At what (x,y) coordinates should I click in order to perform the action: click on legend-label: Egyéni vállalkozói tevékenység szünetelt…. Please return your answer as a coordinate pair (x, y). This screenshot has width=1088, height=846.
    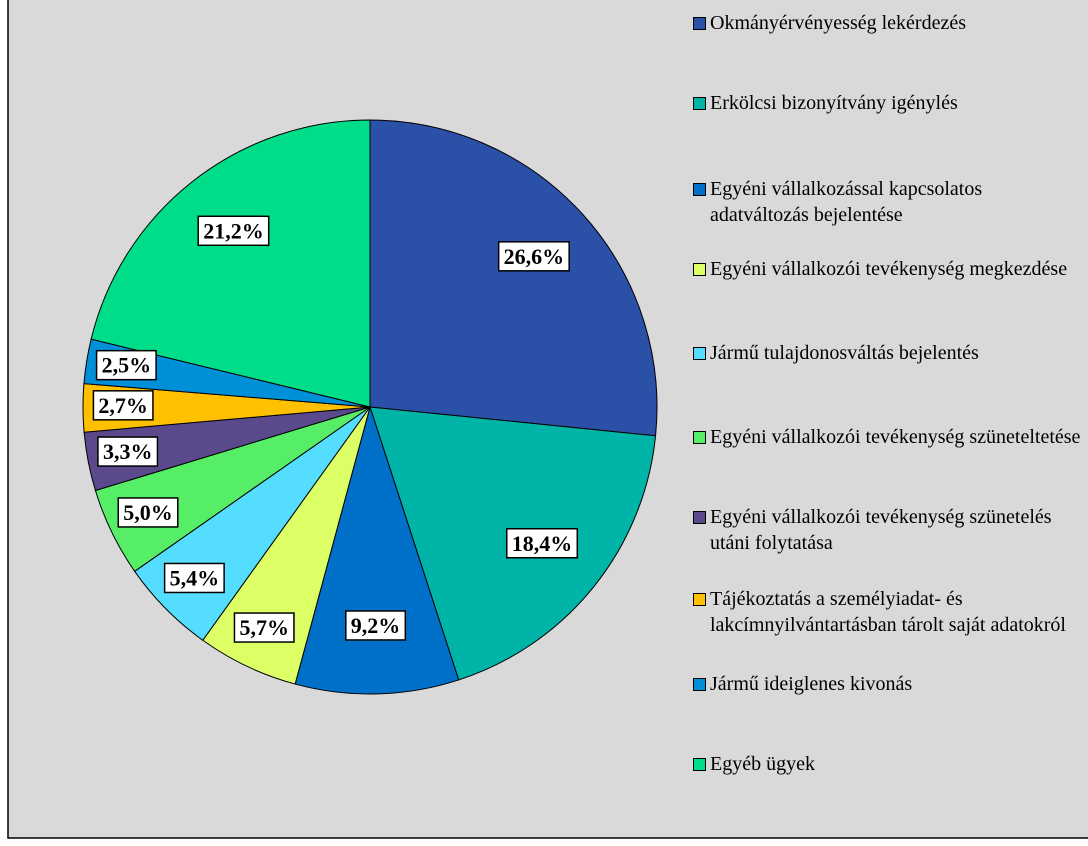
    Looking at the image, I should click on (895, 437).